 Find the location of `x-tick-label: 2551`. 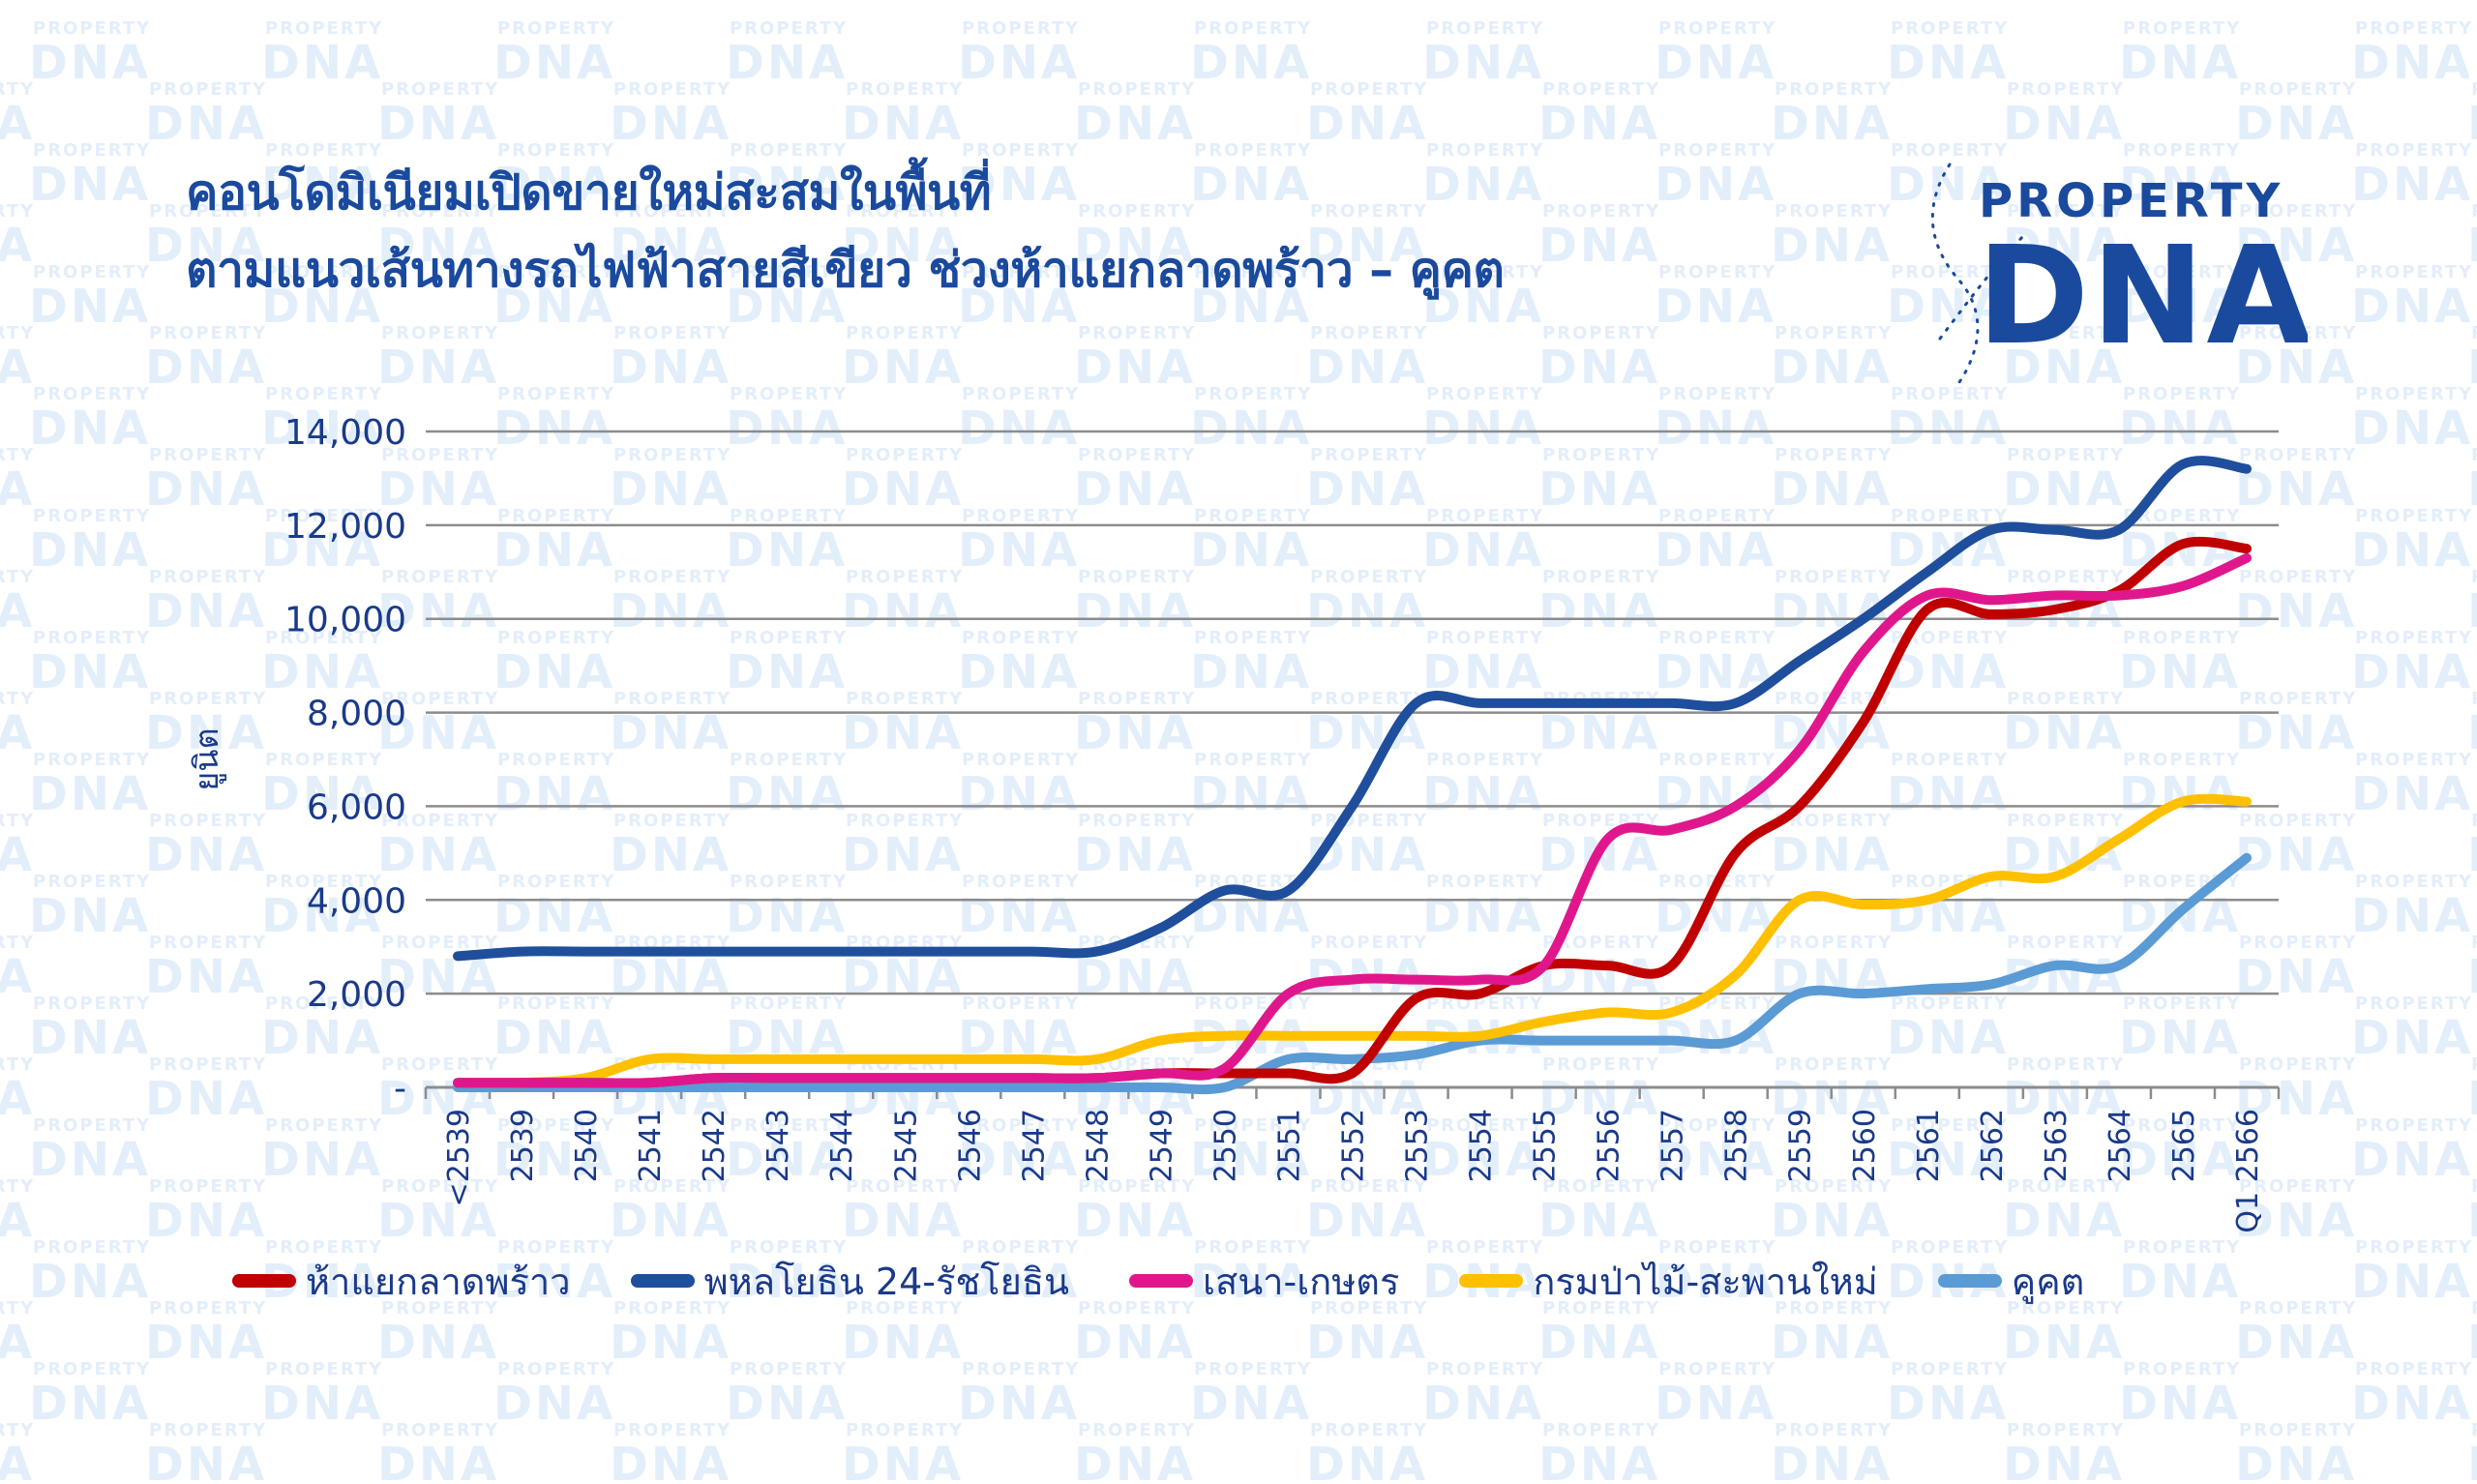

x-tick-label: 2551 is located at coordinates (1289, 1145).